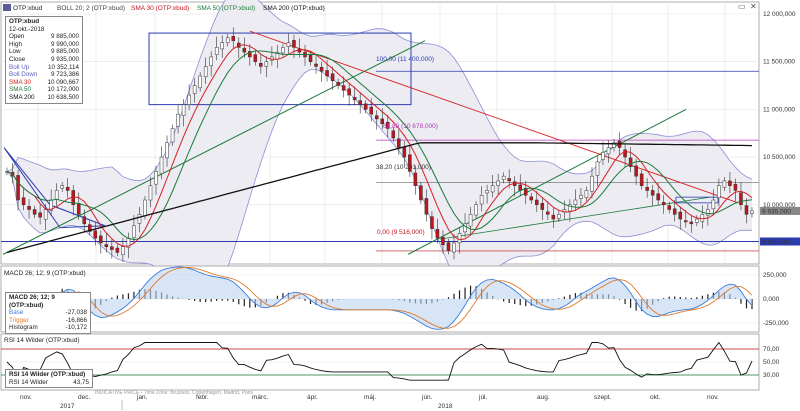 Image resolution: width=800 pixels, height=411 pixels. I want to click on legend-boll: BOLL 20; 2 (OTP:xbud), so click(91, 8).